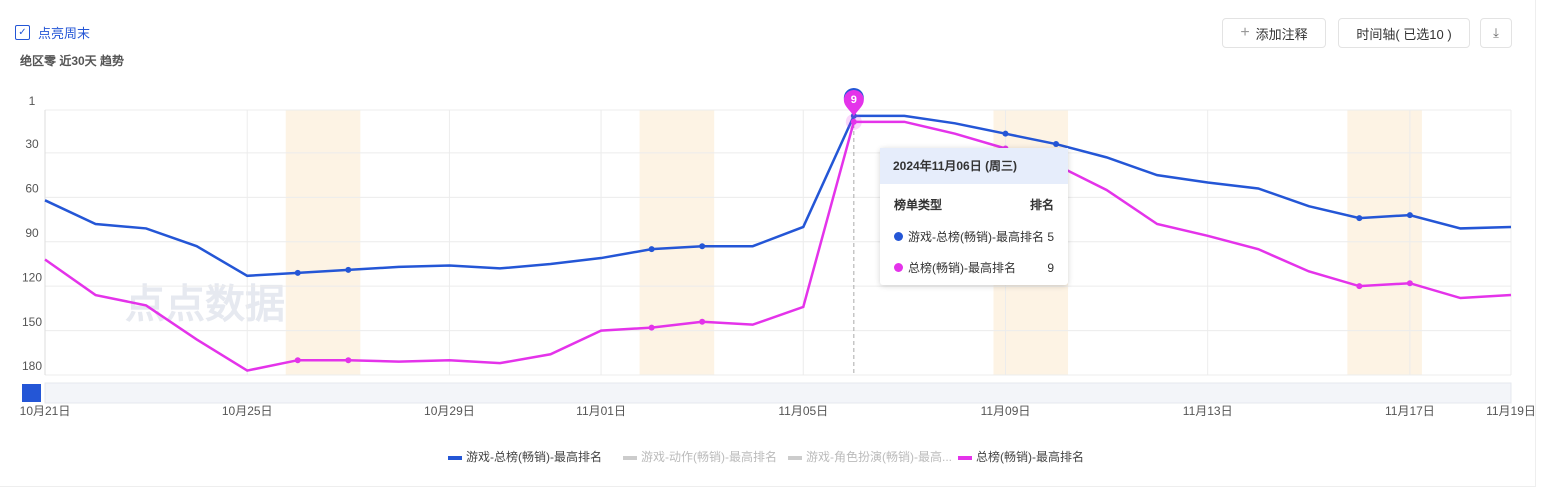 This screenshot has height=490, width=1541. I want to click on x-tick-label: 11月17日, so click(1410, 411).